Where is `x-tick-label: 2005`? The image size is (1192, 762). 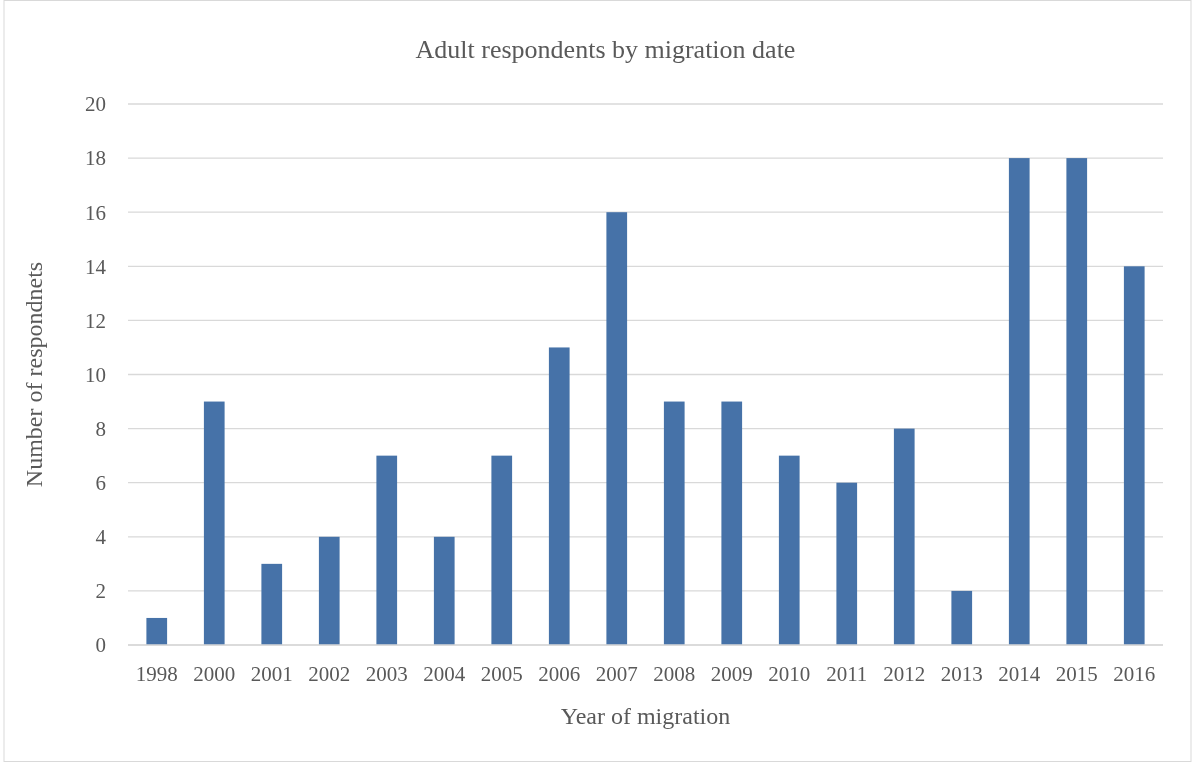 x-tick-label: 2005 is located at coordinates (501, 674).